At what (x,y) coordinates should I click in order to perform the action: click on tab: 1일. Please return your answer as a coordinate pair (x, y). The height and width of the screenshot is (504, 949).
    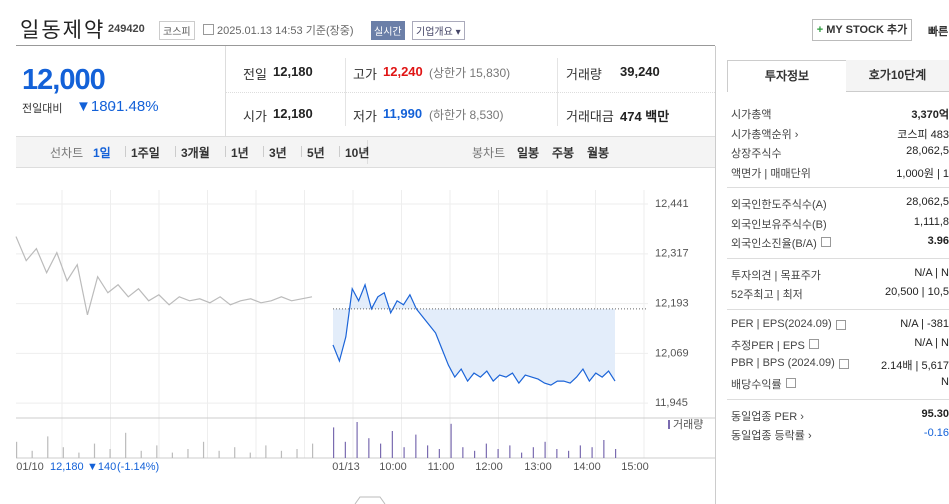
    Looking at the image, I should click on (102, 153).